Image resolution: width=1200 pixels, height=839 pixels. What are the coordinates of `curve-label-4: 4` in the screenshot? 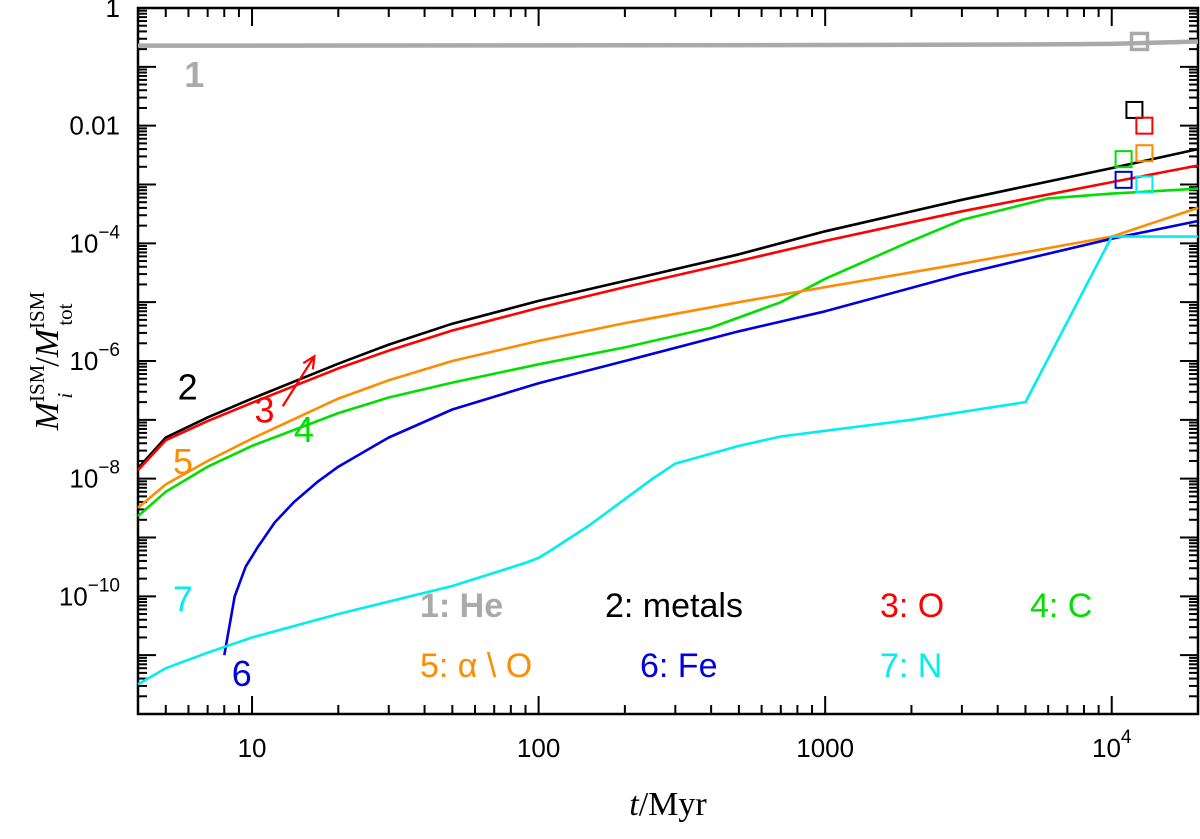 It's located at (304, 429).